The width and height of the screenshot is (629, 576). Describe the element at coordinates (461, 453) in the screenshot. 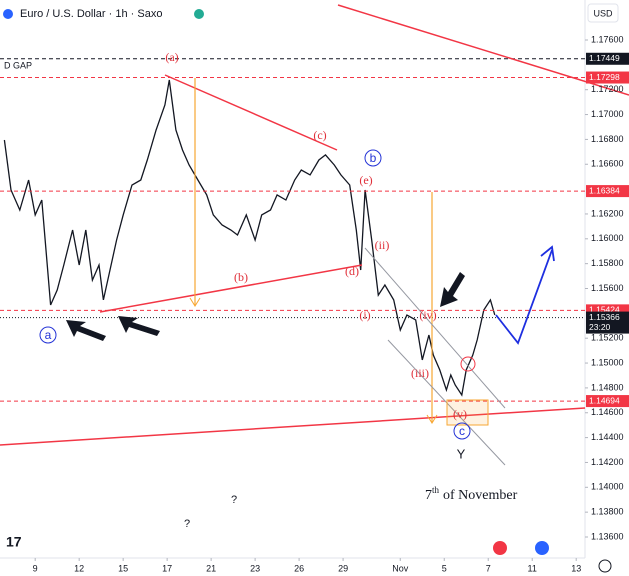

I see `wave-label: Y` at that location.